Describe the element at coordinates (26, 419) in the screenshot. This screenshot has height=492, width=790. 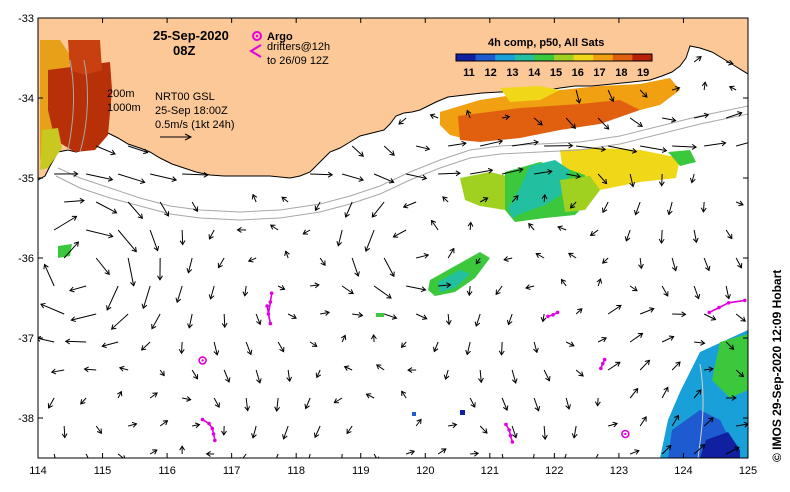
I see `y-tick-label: -38` at that location.